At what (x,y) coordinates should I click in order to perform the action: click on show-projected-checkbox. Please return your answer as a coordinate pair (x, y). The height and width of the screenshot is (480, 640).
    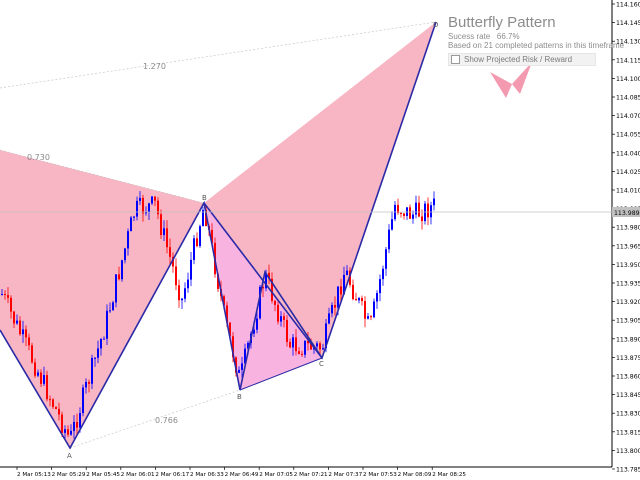
    Looking at the image, I should click on (455, 59).